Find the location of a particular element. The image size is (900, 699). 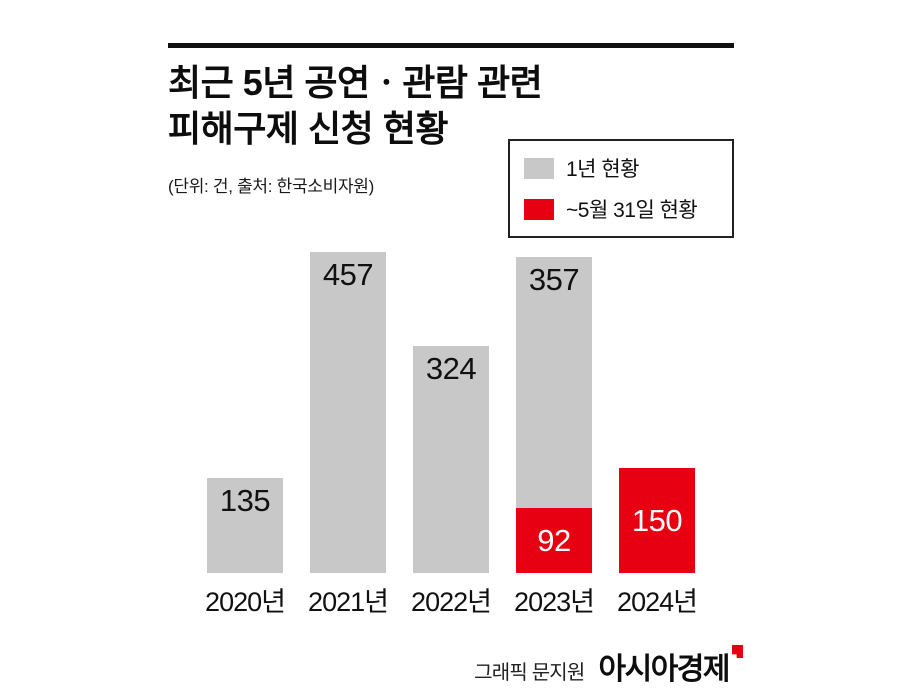

bar-segment: 324 is located at coordinates (451, 459).